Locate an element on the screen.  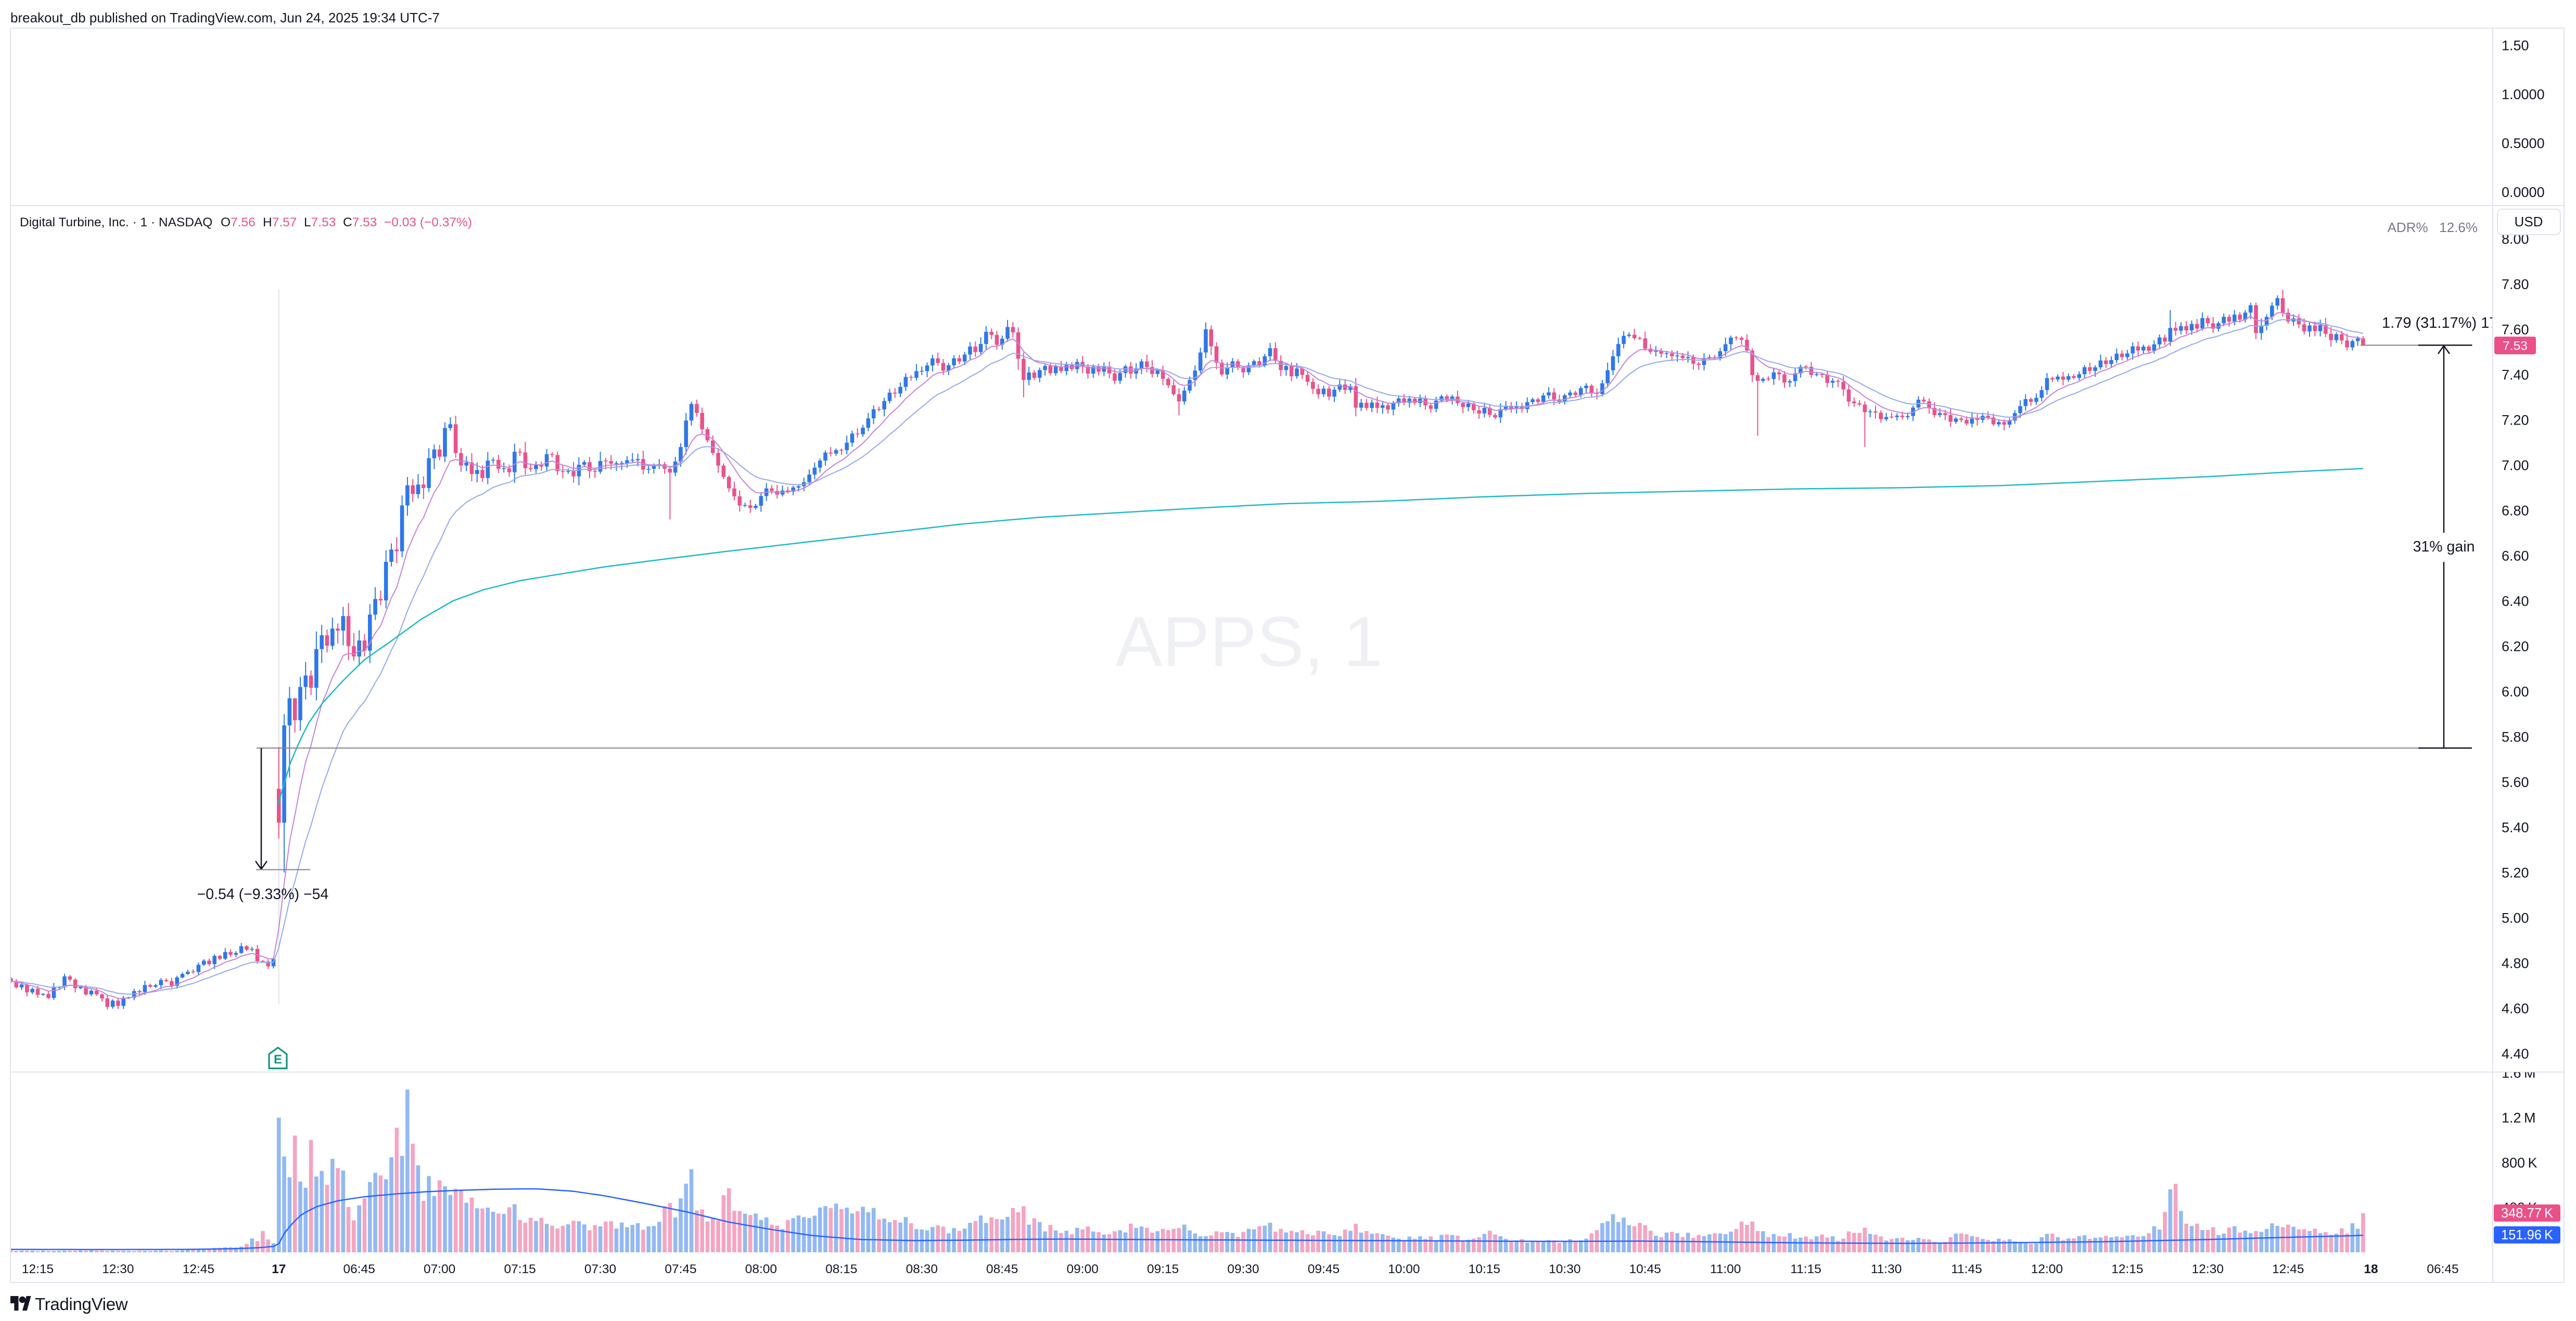
svg-text: 7.20 is located at coordinates (2515, 420).